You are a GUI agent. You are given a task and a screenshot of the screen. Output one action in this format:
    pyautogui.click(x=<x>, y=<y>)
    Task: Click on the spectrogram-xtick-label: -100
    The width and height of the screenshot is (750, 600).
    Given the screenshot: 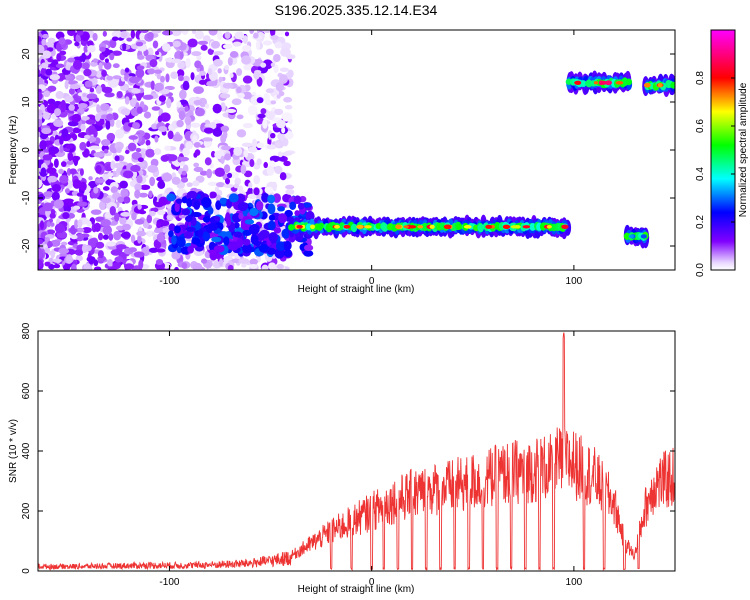 What is the action you would take?
    pyautogui.click(x=169, y=281)
    